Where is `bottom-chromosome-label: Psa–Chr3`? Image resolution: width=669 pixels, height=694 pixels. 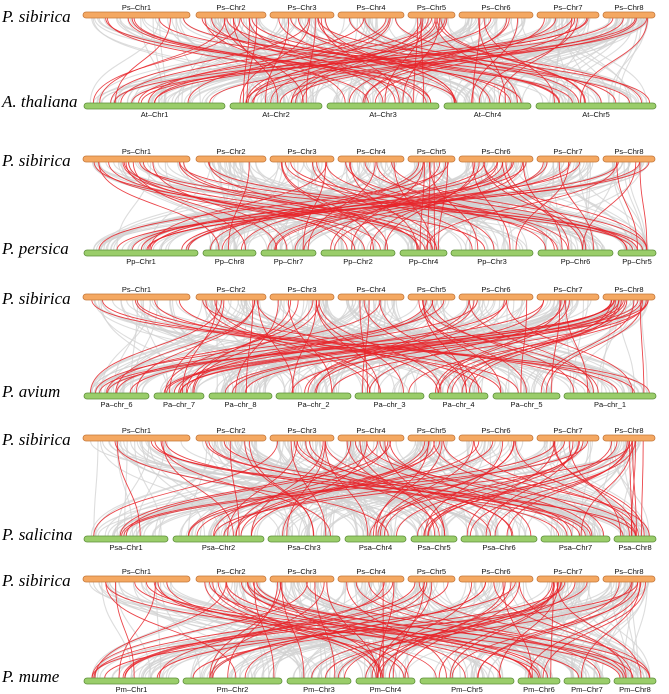 bottom-chromosome-label: Psa–Chr3 is located at coordinates (303, 547).